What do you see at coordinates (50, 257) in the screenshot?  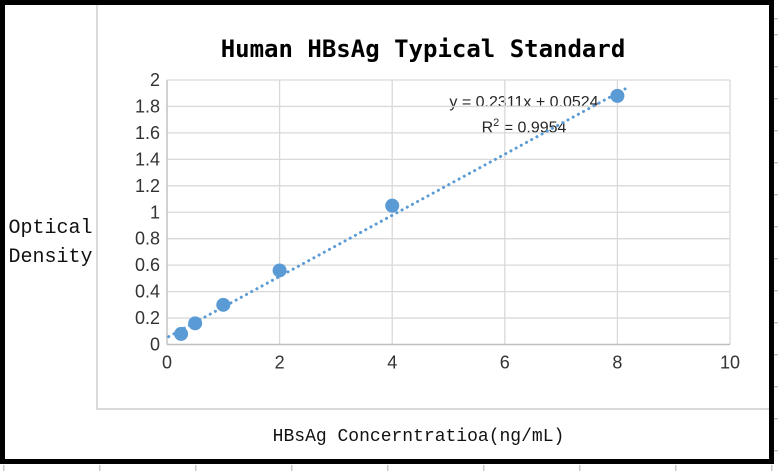 I see `y-axis-title-line2: Density` at bounding box center [50, 257].